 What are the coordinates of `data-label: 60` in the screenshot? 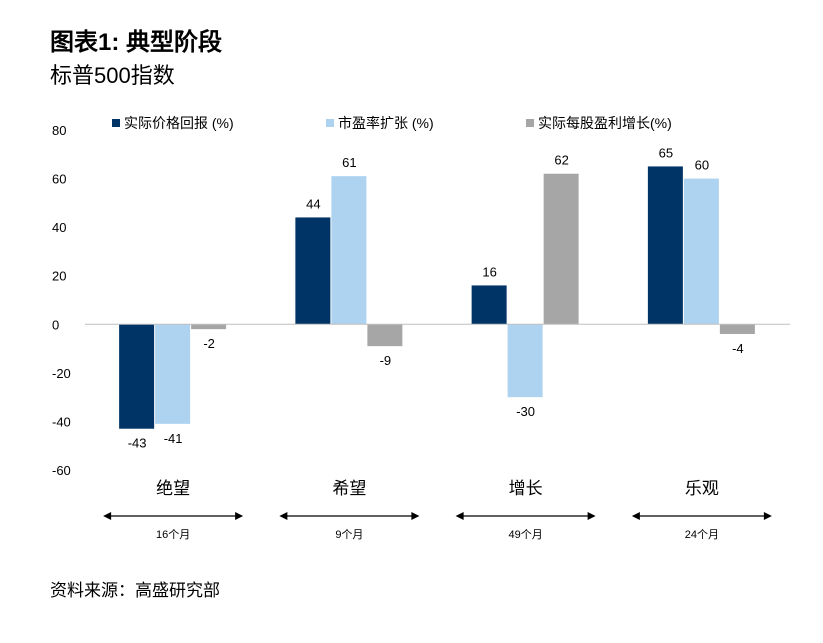 It's located at (702, 165).